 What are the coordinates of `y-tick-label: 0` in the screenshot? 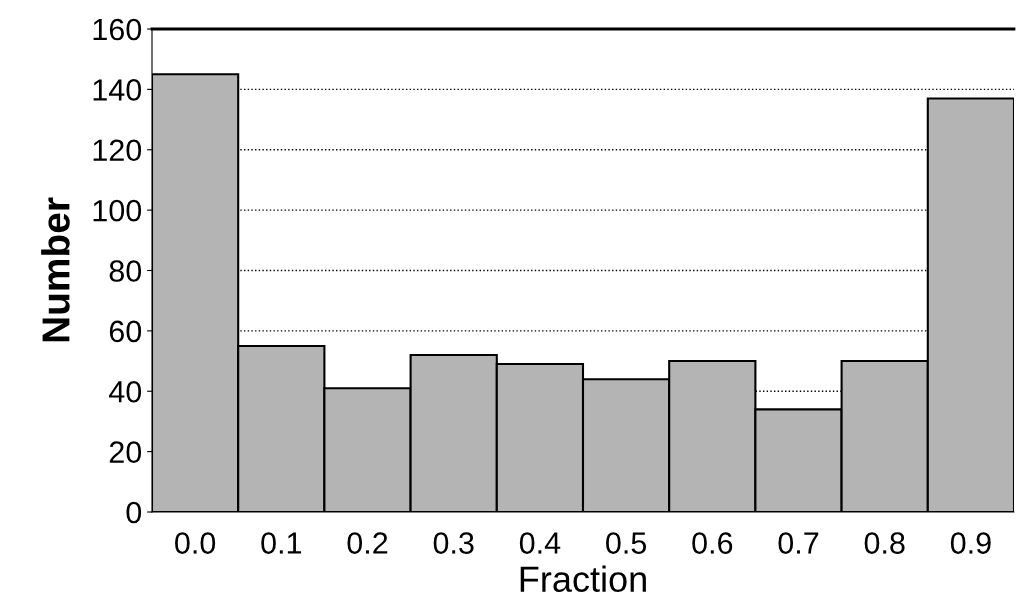 It's located at (134, 512).